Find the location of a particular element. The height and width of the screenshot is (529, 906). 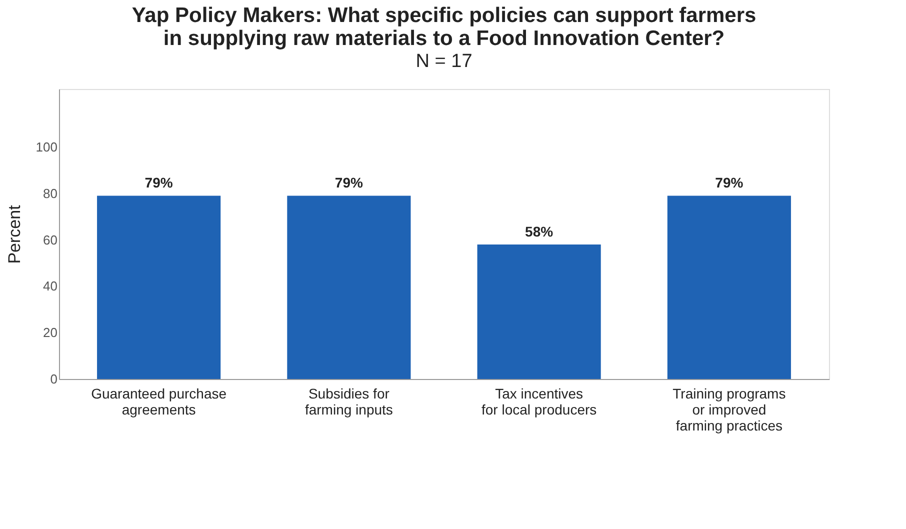

chart-subtitle: N = 17 is located at coordinates (444, 61).